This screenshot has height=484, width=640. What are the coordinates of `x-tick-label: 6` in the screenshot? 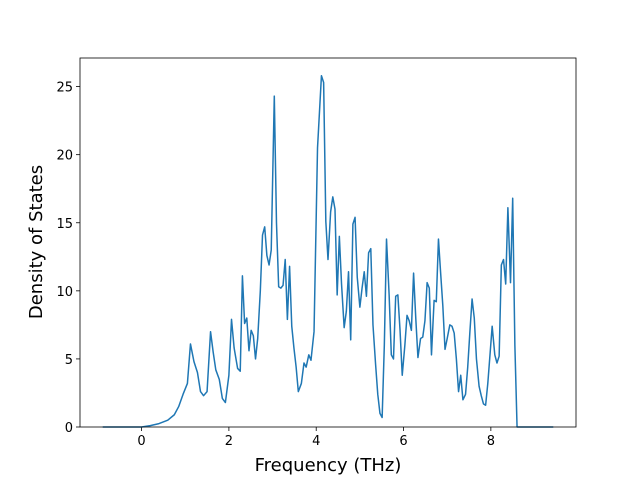 It's located at (403, 441).